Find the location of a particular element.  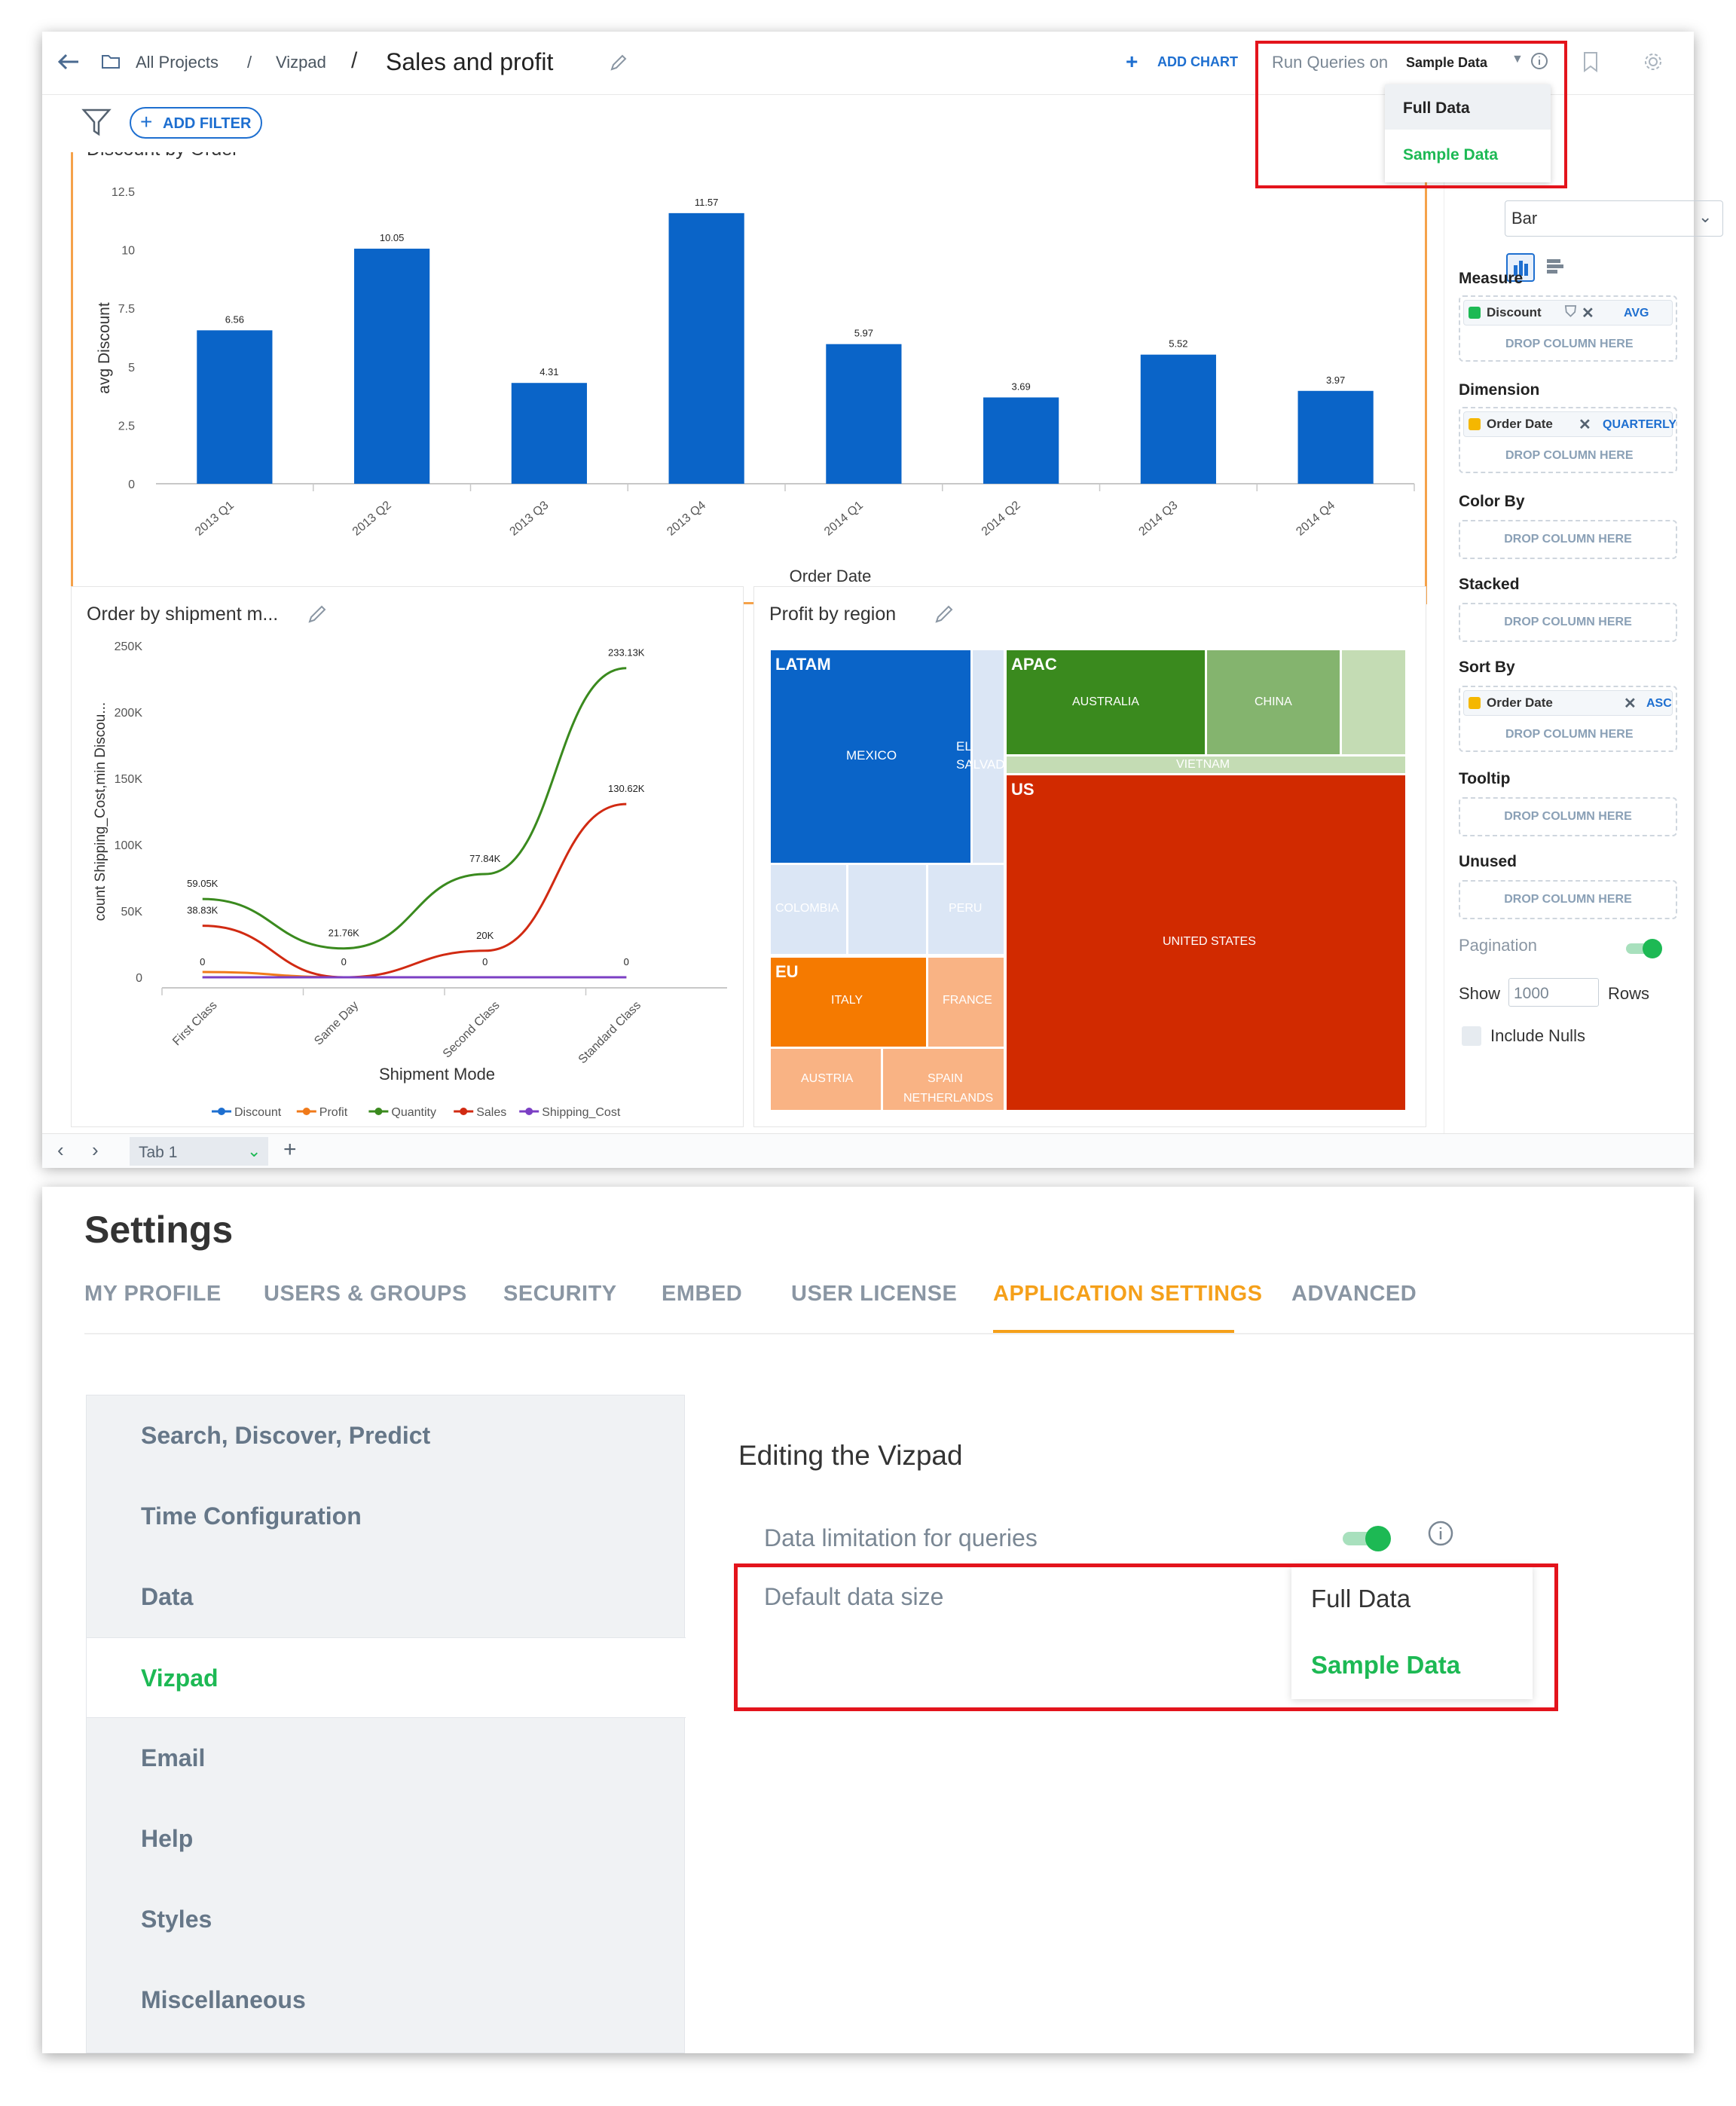

filter-icon: ⛉ is located at coordinates (1570, 312).